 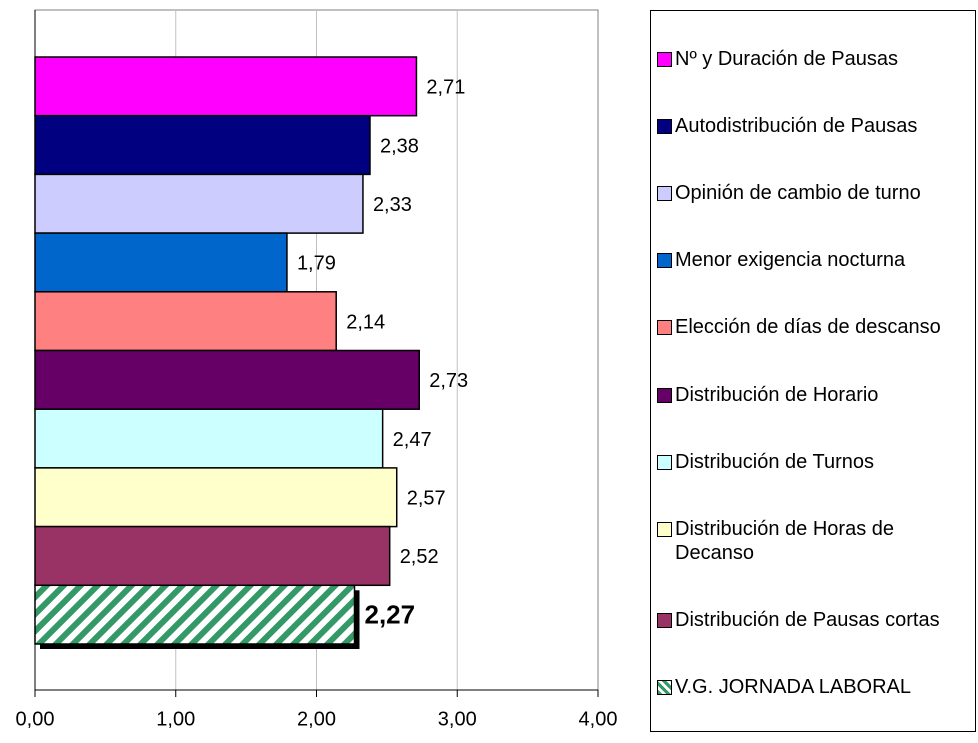 I want to click on x-tick-label: 3,00, so click(x=457, y=719).